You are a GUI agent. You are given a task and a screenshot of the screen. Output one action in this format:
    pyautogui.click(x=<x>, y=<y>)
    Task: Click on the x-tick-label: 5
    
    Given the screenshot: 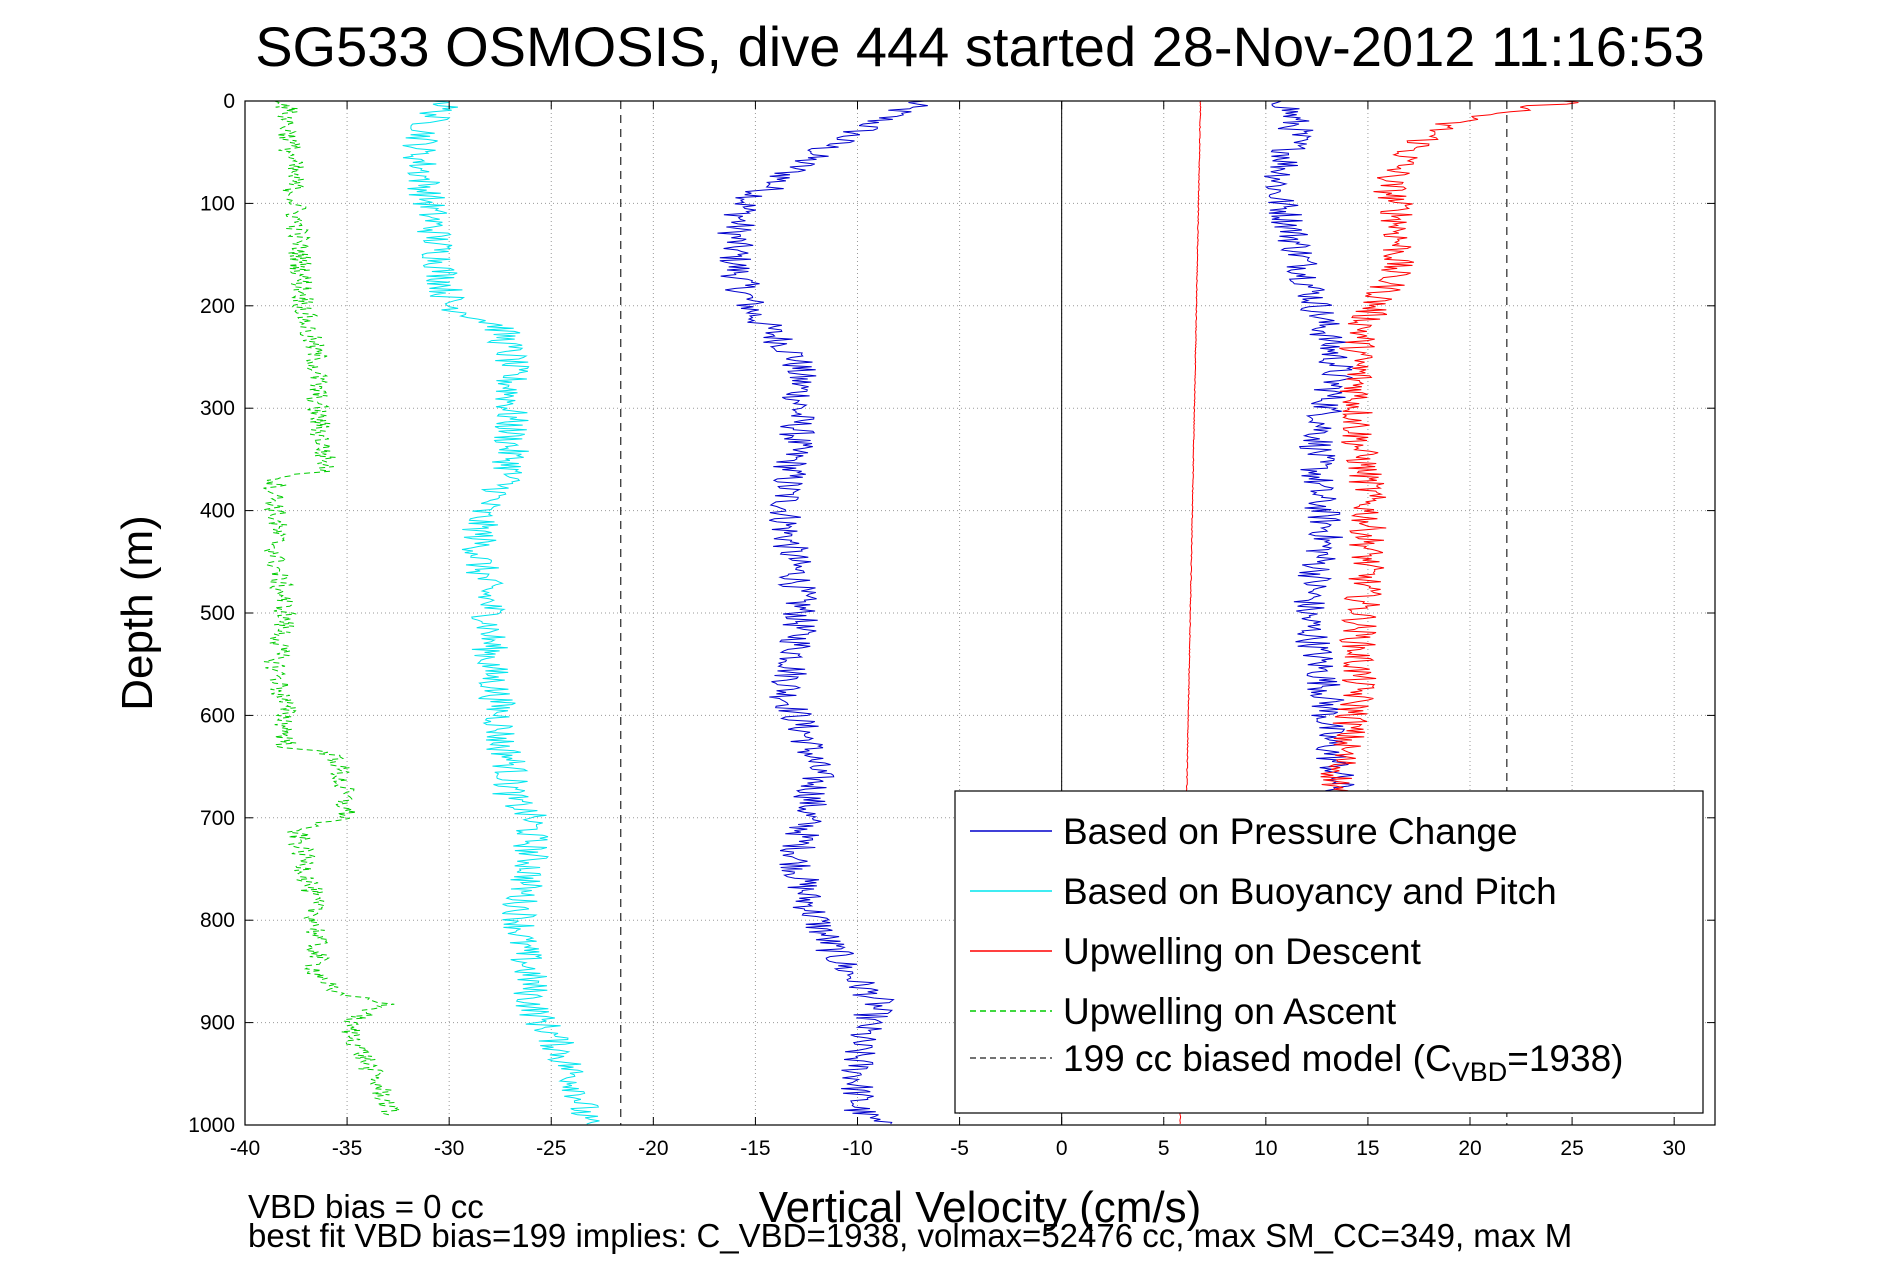 What is the action you would take?
    pyautogui.click(x=1164, y=1148)
    